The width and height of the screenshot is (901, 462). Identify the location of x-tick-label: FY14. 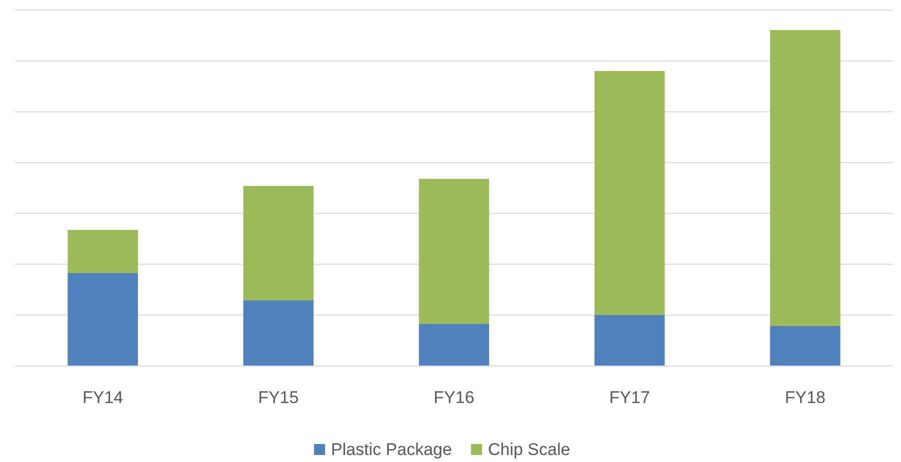
(103, 397).